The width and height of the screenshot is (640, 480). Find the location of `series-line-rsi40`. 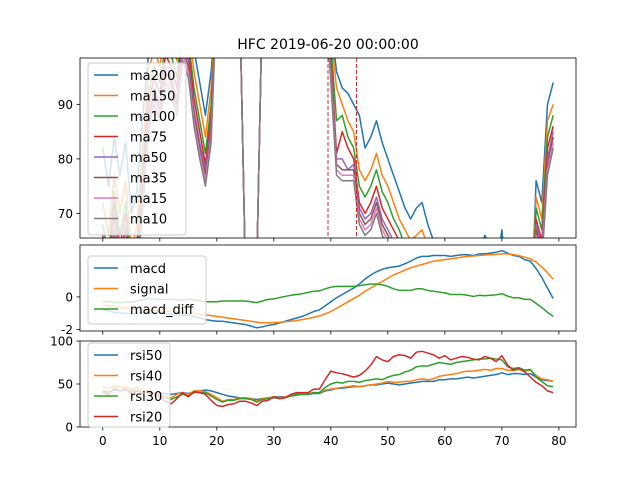

series-line-rsi40 is located at coordinates (328, 384).